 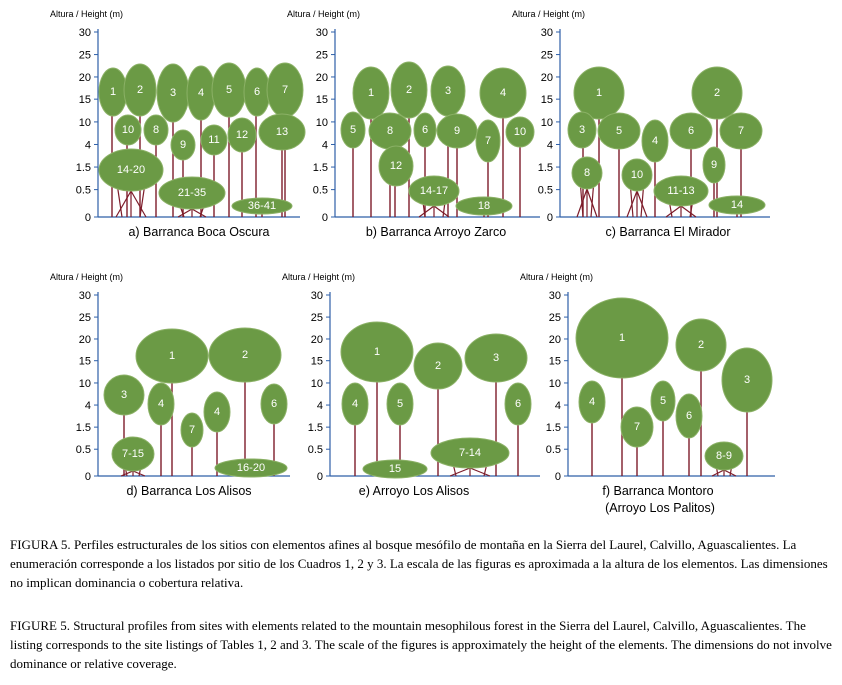 I want to click on caption-english-lead: FIGURE 5., so click(x=40, y=625).